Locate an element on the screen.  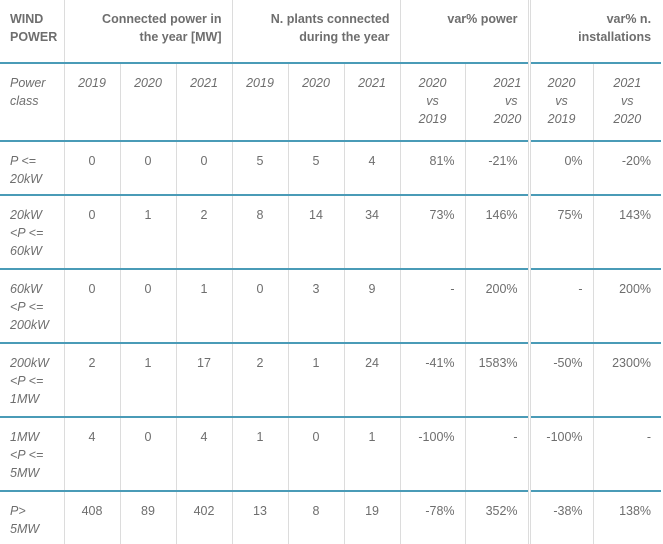
value-cell-cp2021: 402 is located at coordinates (203, 517).